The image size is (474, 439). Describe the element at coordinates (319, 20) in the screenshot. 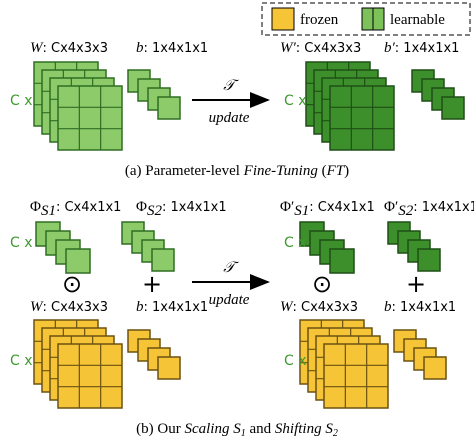

I see `legend-frozen: frozen` at that location.